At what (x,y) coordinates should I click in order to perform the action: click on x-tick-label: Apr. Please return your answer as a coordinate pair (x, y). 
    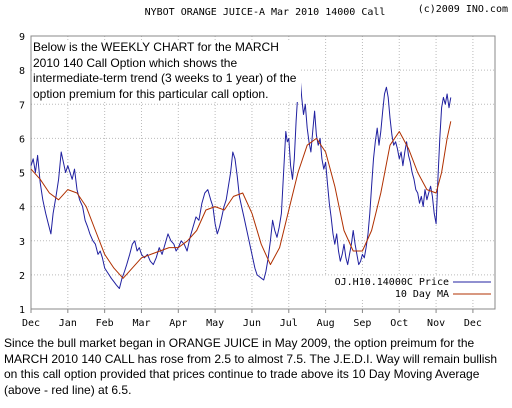
    Looking at the image, I should click on (178, 323).